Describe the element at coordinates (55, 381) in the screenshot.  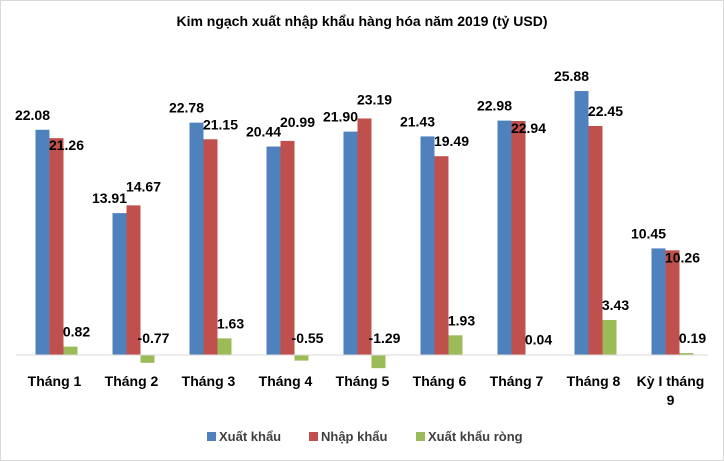
I see `category-label: Tháng 1` at that location.